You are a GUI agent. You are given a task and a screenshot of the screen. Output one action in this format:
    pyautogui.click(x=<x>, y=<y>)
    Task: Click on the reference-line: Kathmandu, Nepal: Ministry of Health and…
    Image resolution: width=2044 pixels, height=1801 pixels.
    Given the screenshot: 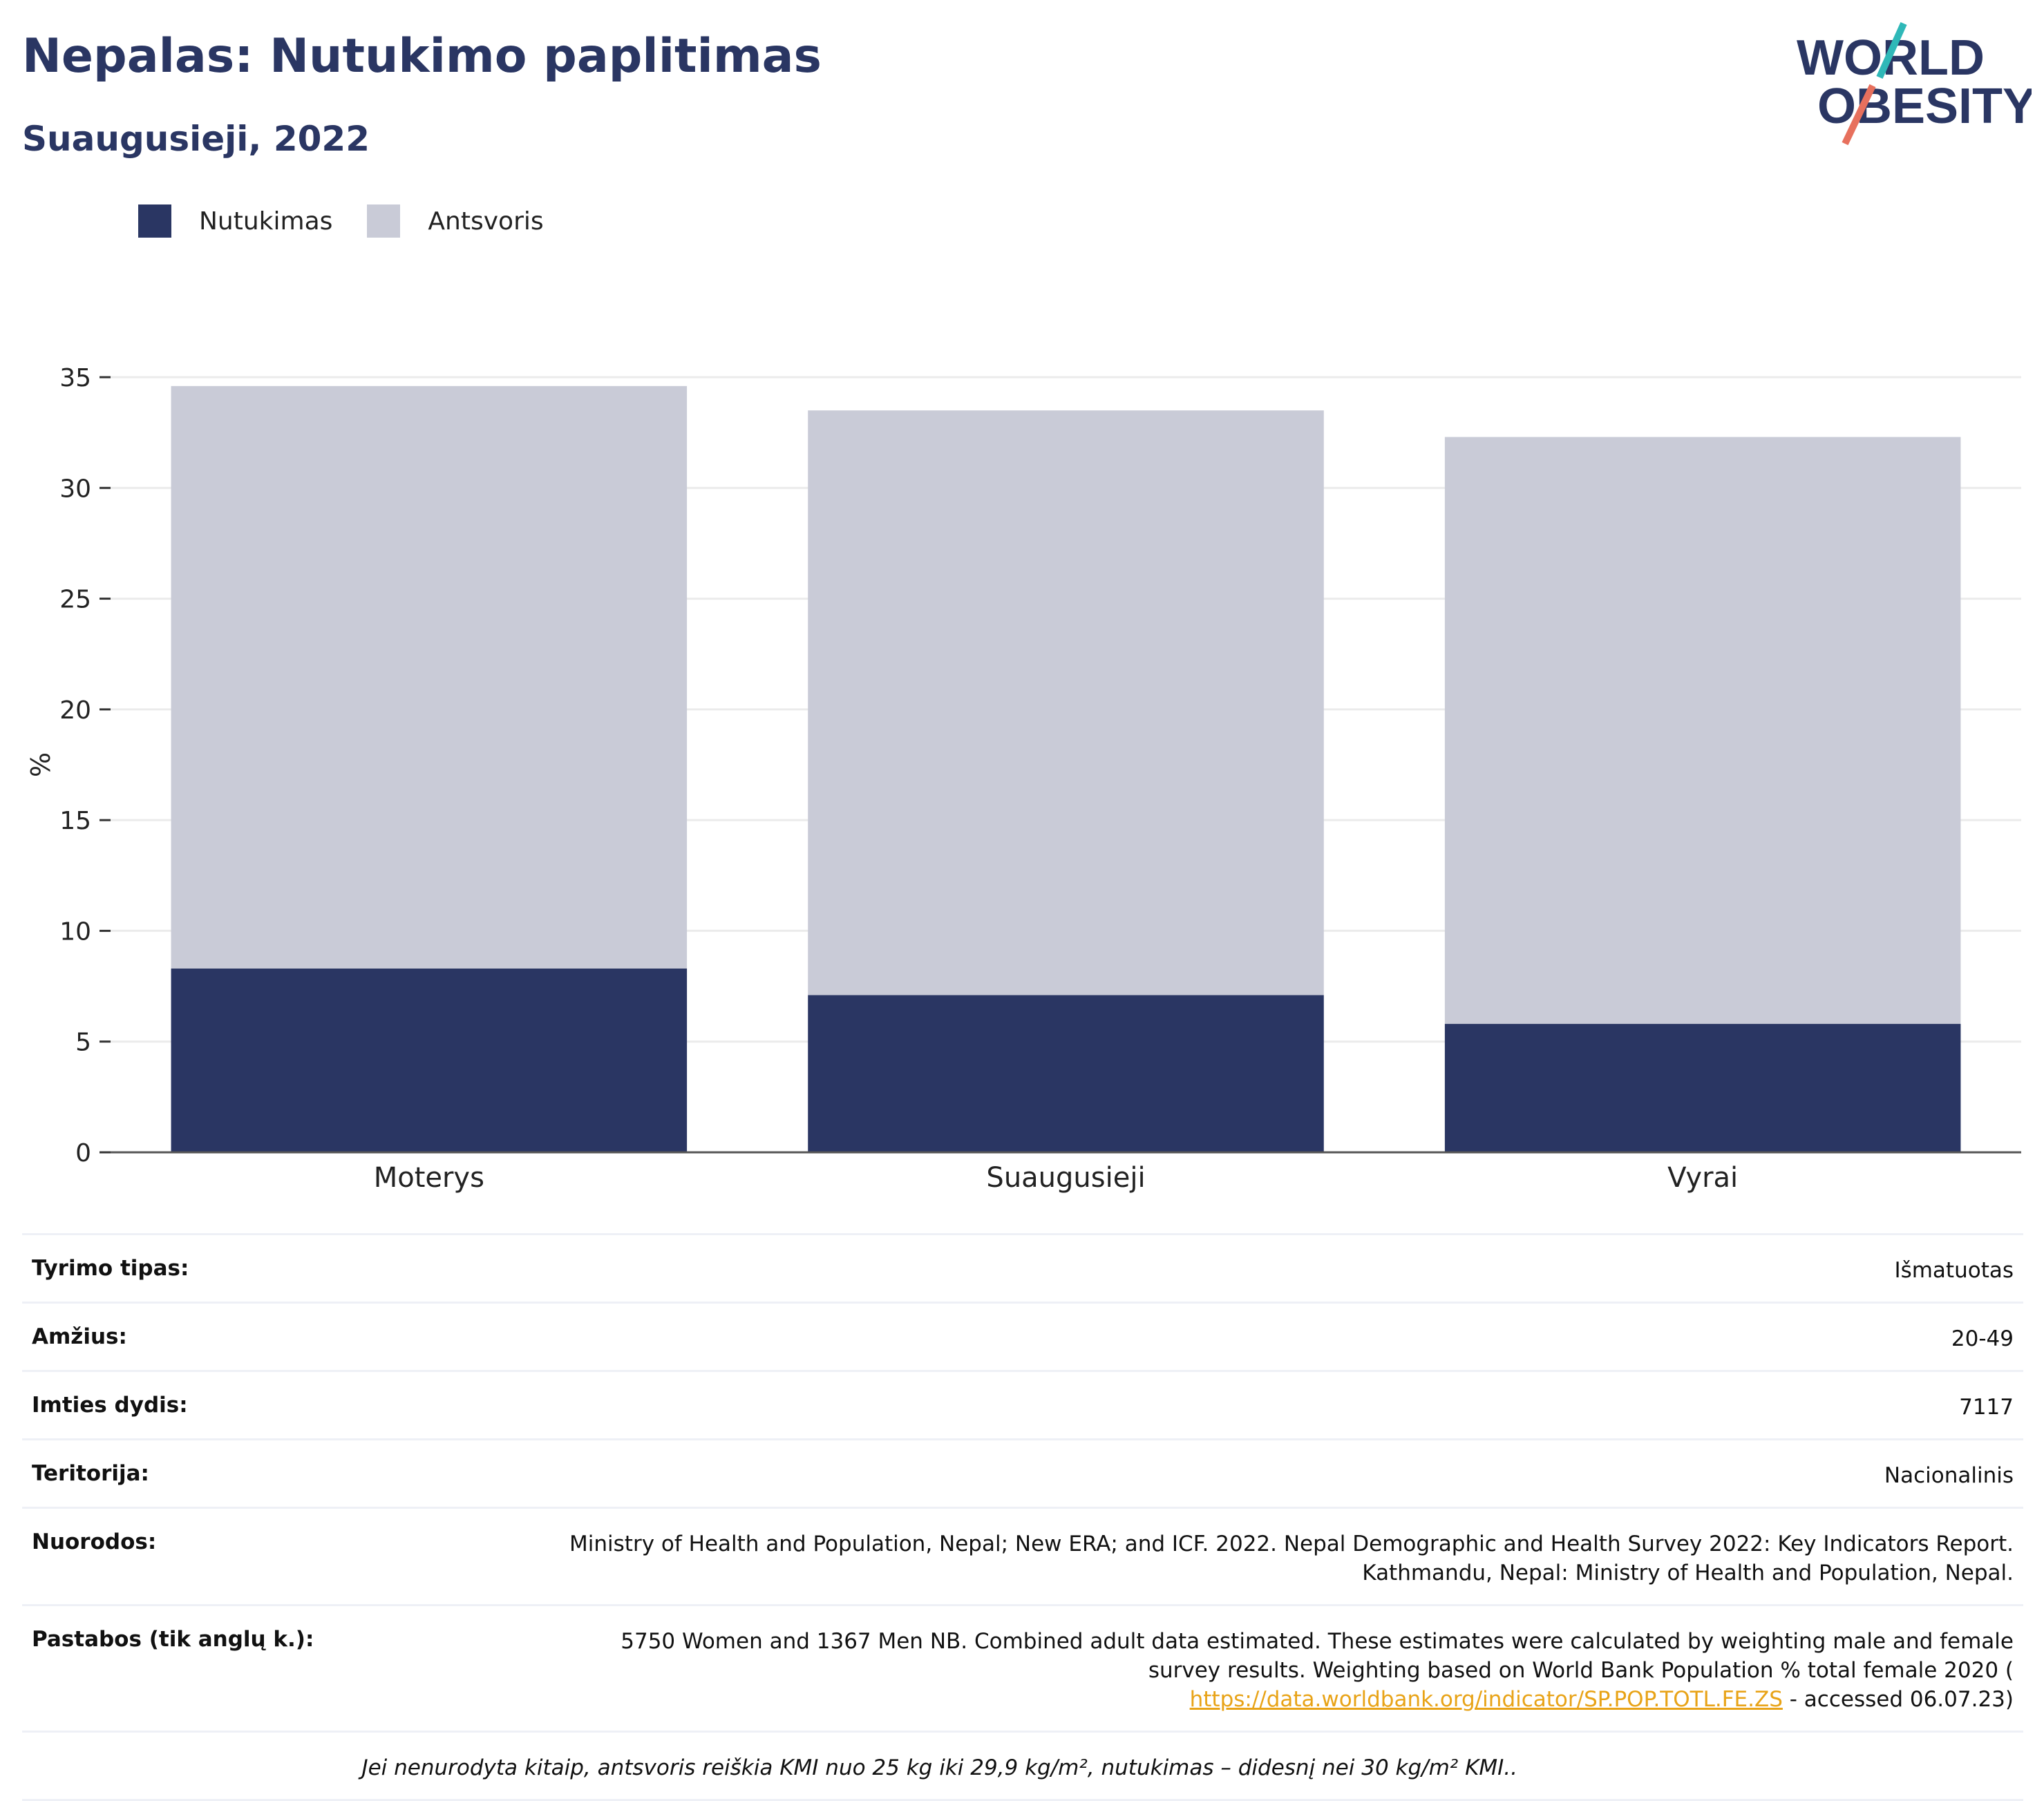 What is the action you would take?
    pyautogui.click(x=1688, y=1573)
    